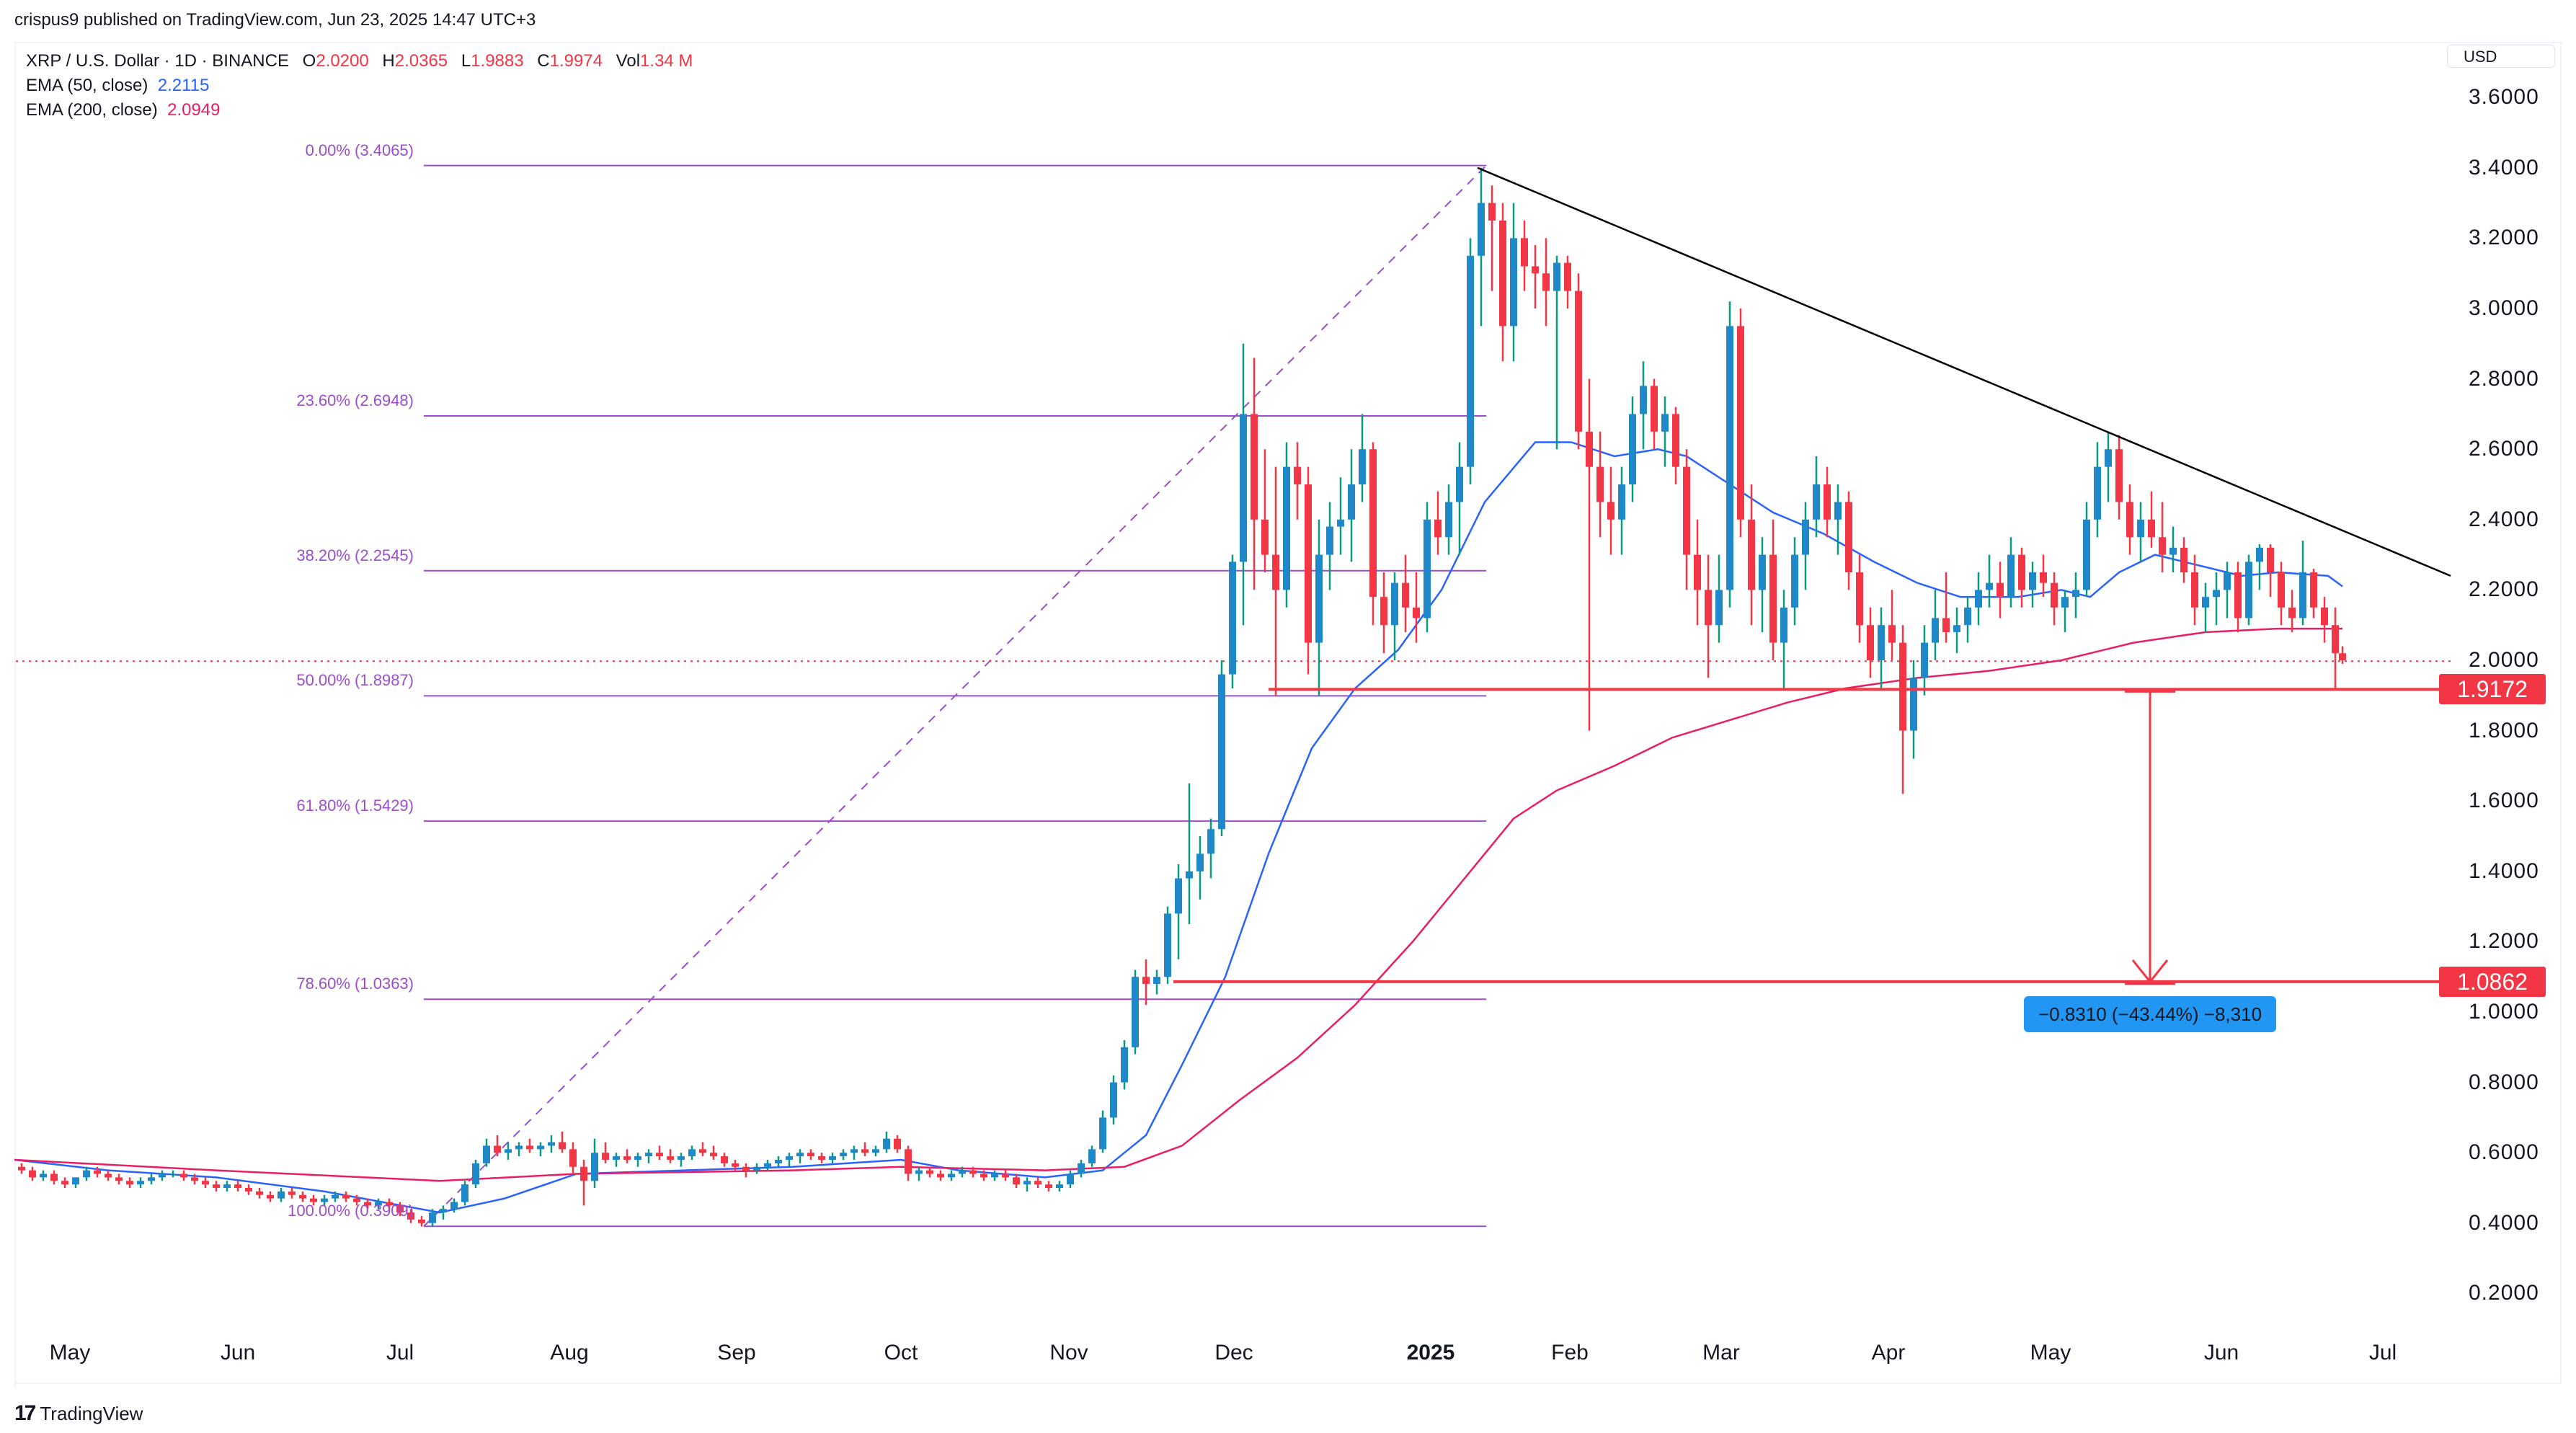 This screenshot has height=1433, width=2576. Describe the element at coordinates (194, 110) in the screenshot. I see `ema200-value: 2.0949` at that location.